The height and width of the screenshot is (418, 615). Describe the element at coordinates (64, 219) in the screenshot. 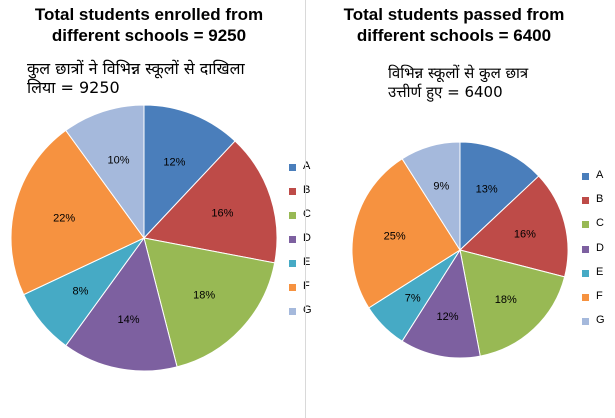

I see `slice-label-f: 22%` at that location.